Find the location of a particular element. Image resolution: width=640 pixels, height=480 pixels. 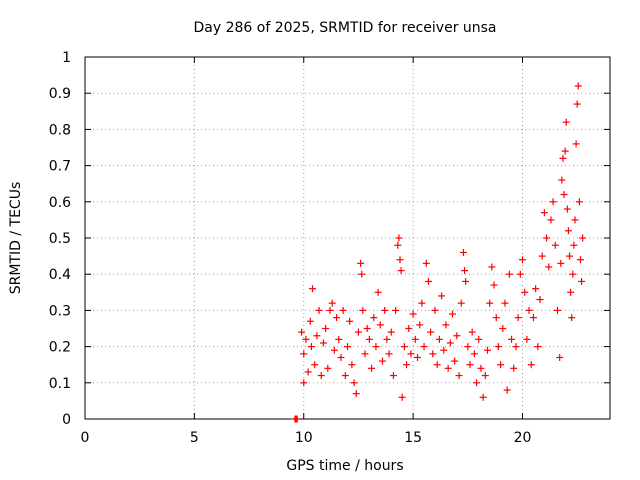

y-tick-label: 0.8 is located at coordinates (60, 130).